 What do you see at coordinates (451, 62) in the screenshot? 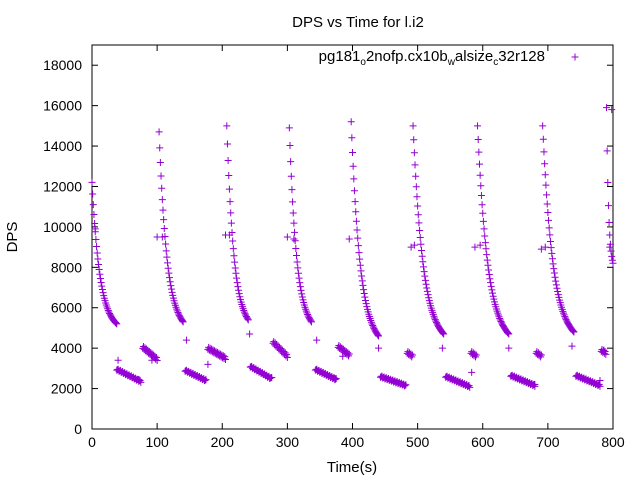
I see `legend-text-part: w` at bounding box center [451, 62].